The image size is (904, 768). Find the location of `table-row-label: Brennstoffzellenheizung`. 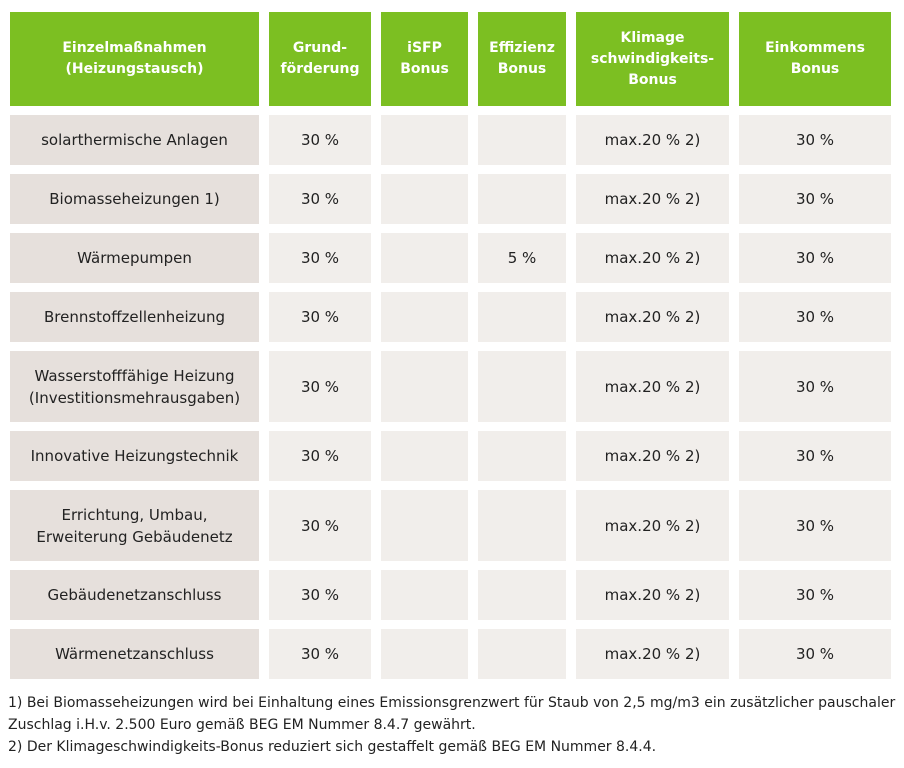

table-row-label: Brennstoffzellenheizung is located at coordinates (134, 317).